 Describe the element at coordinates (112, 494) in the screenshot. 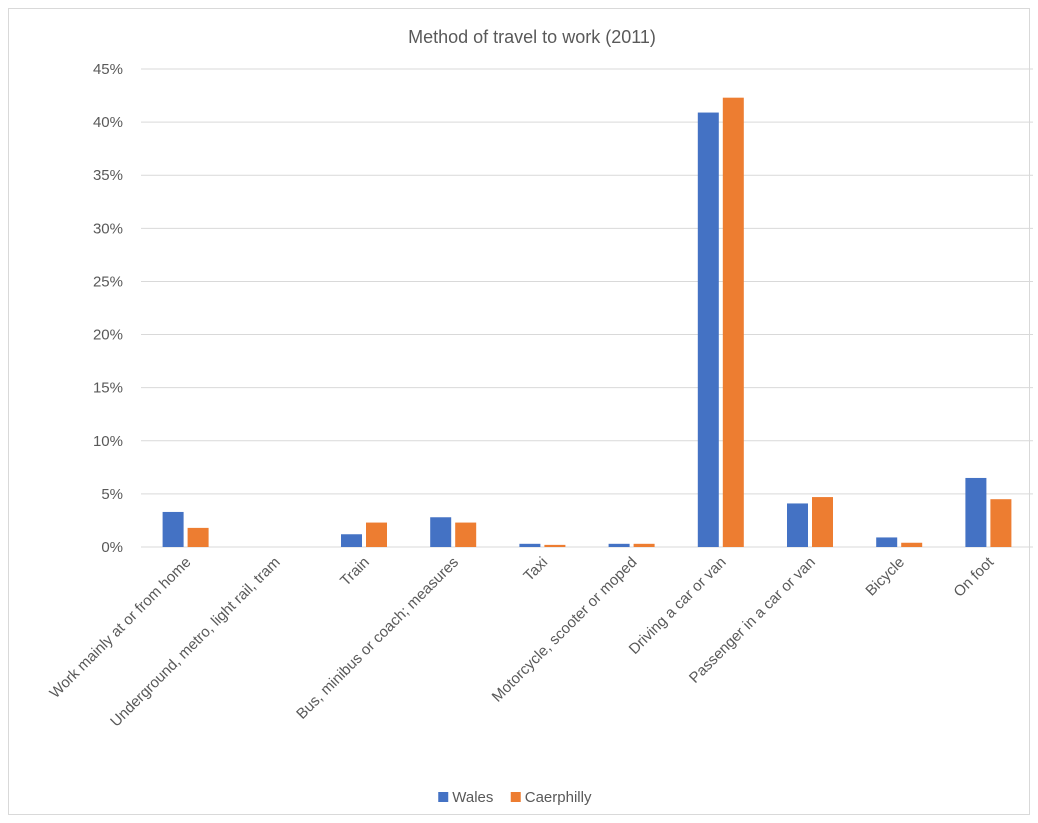

I see `y-tick-label: 5%` at that location.